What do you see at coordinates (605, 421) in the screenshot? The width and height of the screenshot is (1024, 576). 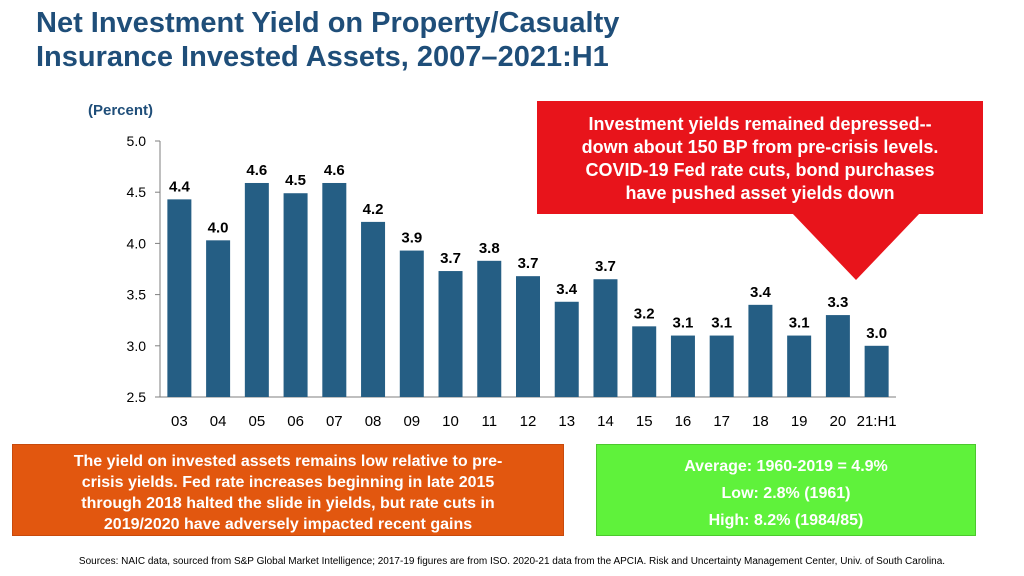 I see `x-tick-label: 14` at bounding box center [605, 421].